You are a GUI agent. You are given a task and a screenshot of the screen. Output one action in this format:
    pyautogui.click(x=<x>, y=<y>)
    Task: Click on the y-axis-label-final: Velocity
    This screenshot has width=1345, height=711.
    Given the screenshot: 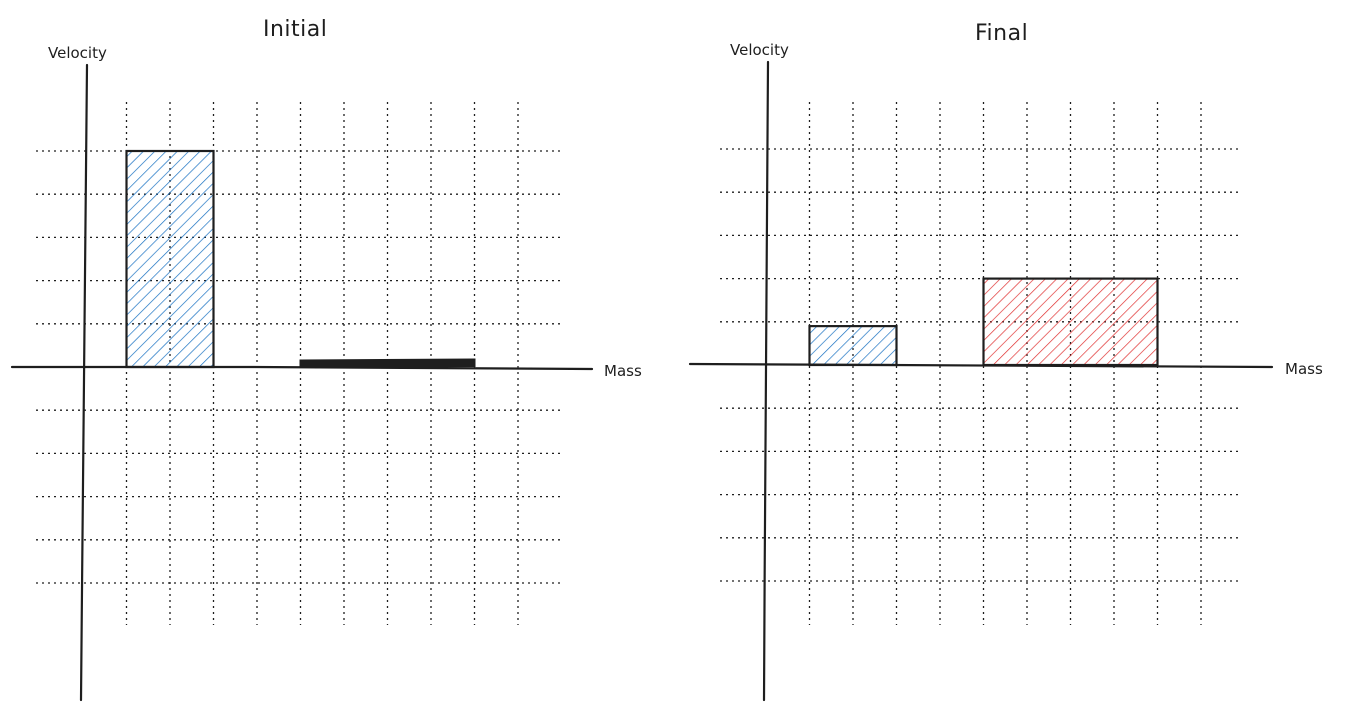 What is the action you would take?
    pyautogui.click(x=759, y=50)
    